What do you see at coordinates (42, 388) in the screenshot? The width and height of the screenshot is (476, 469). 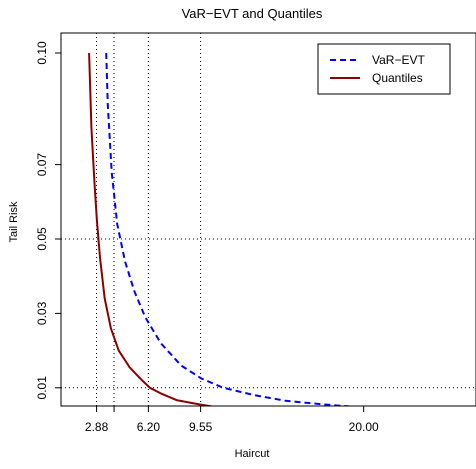 I see `y-tick-label: 0.01` at bounding box center [42, 388].